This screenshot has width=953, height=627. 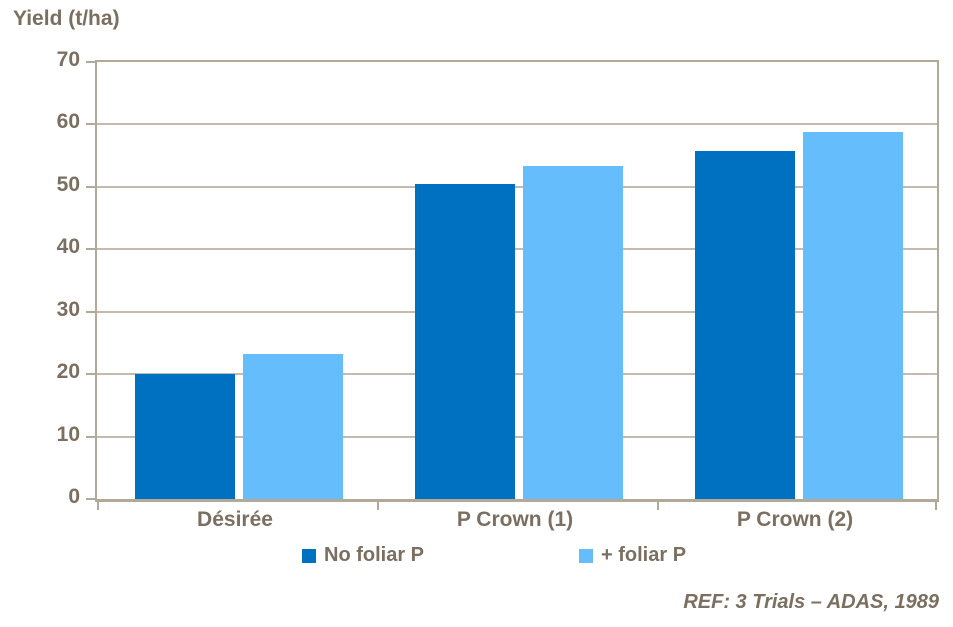 What do you see at coordinates (68, 434) in the screenshot?
I see `y-axis-label-10: 10` at bounding box center [68, 434].